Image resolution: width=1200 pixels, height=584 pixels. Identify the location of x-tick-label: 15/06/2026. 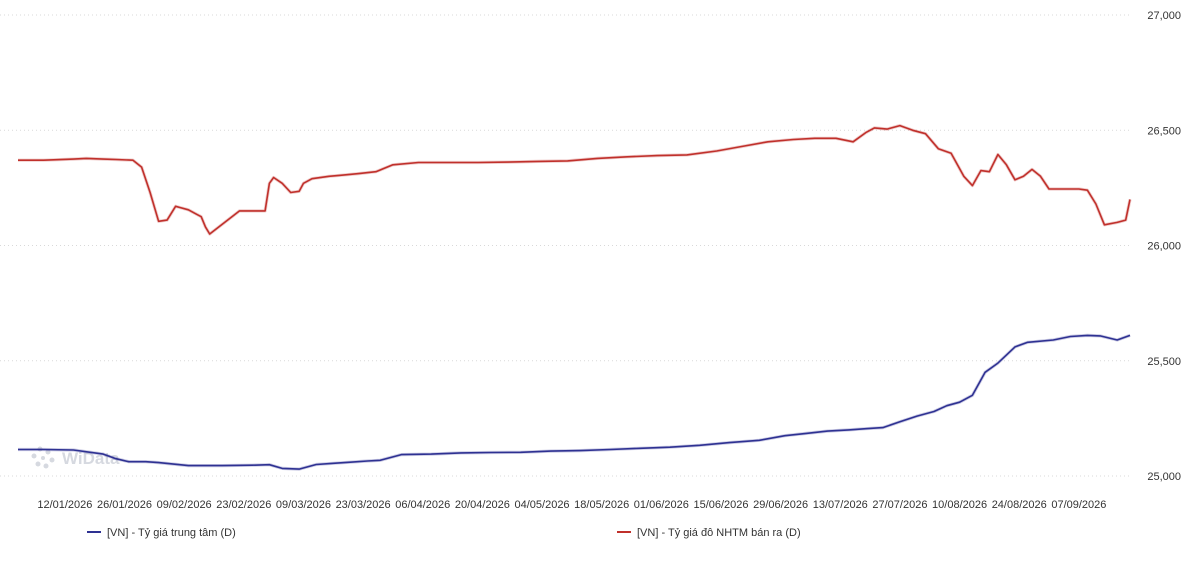
(720, 505).